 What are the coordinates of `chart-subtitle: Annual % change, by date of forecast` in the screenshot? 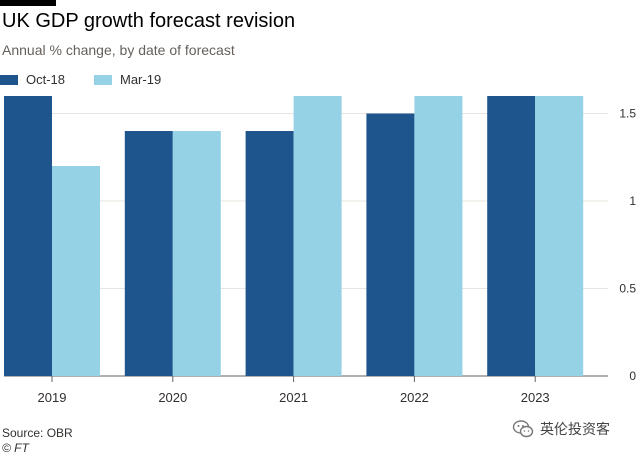 It's located at (118, 50).